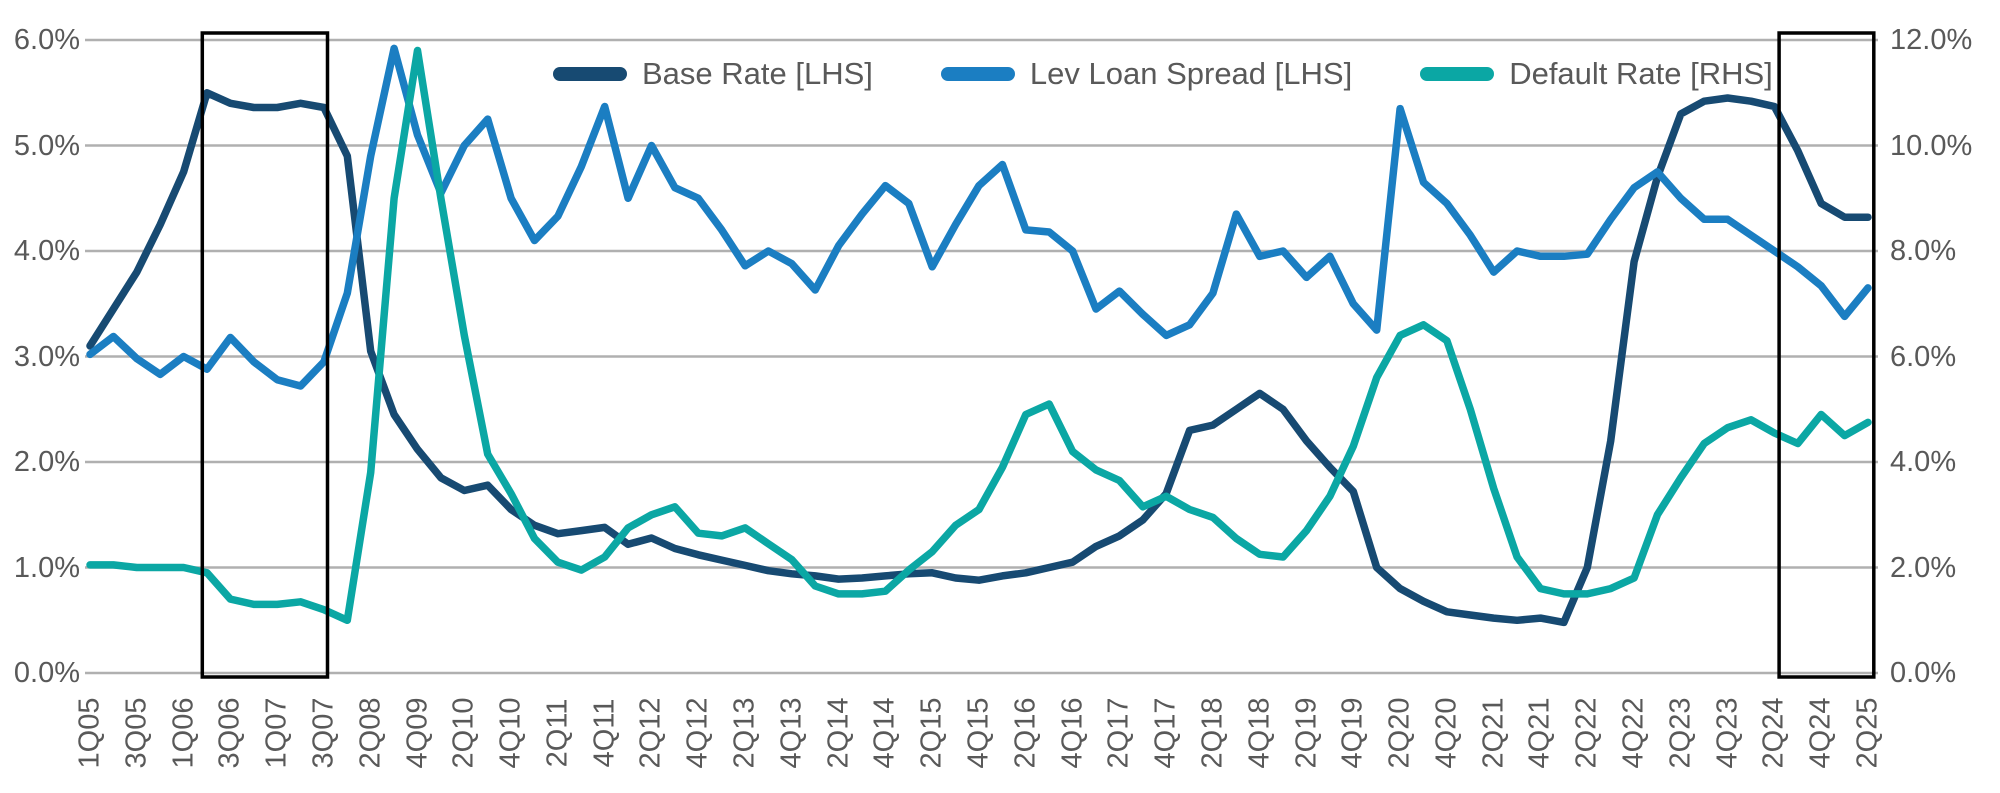 This screenshot has width=2000, height=793. What do you see at coordinates (1923, 567) in the screenshot?
I see `right-axis-tick: 2.0%` at bounding box center [1923, 567].